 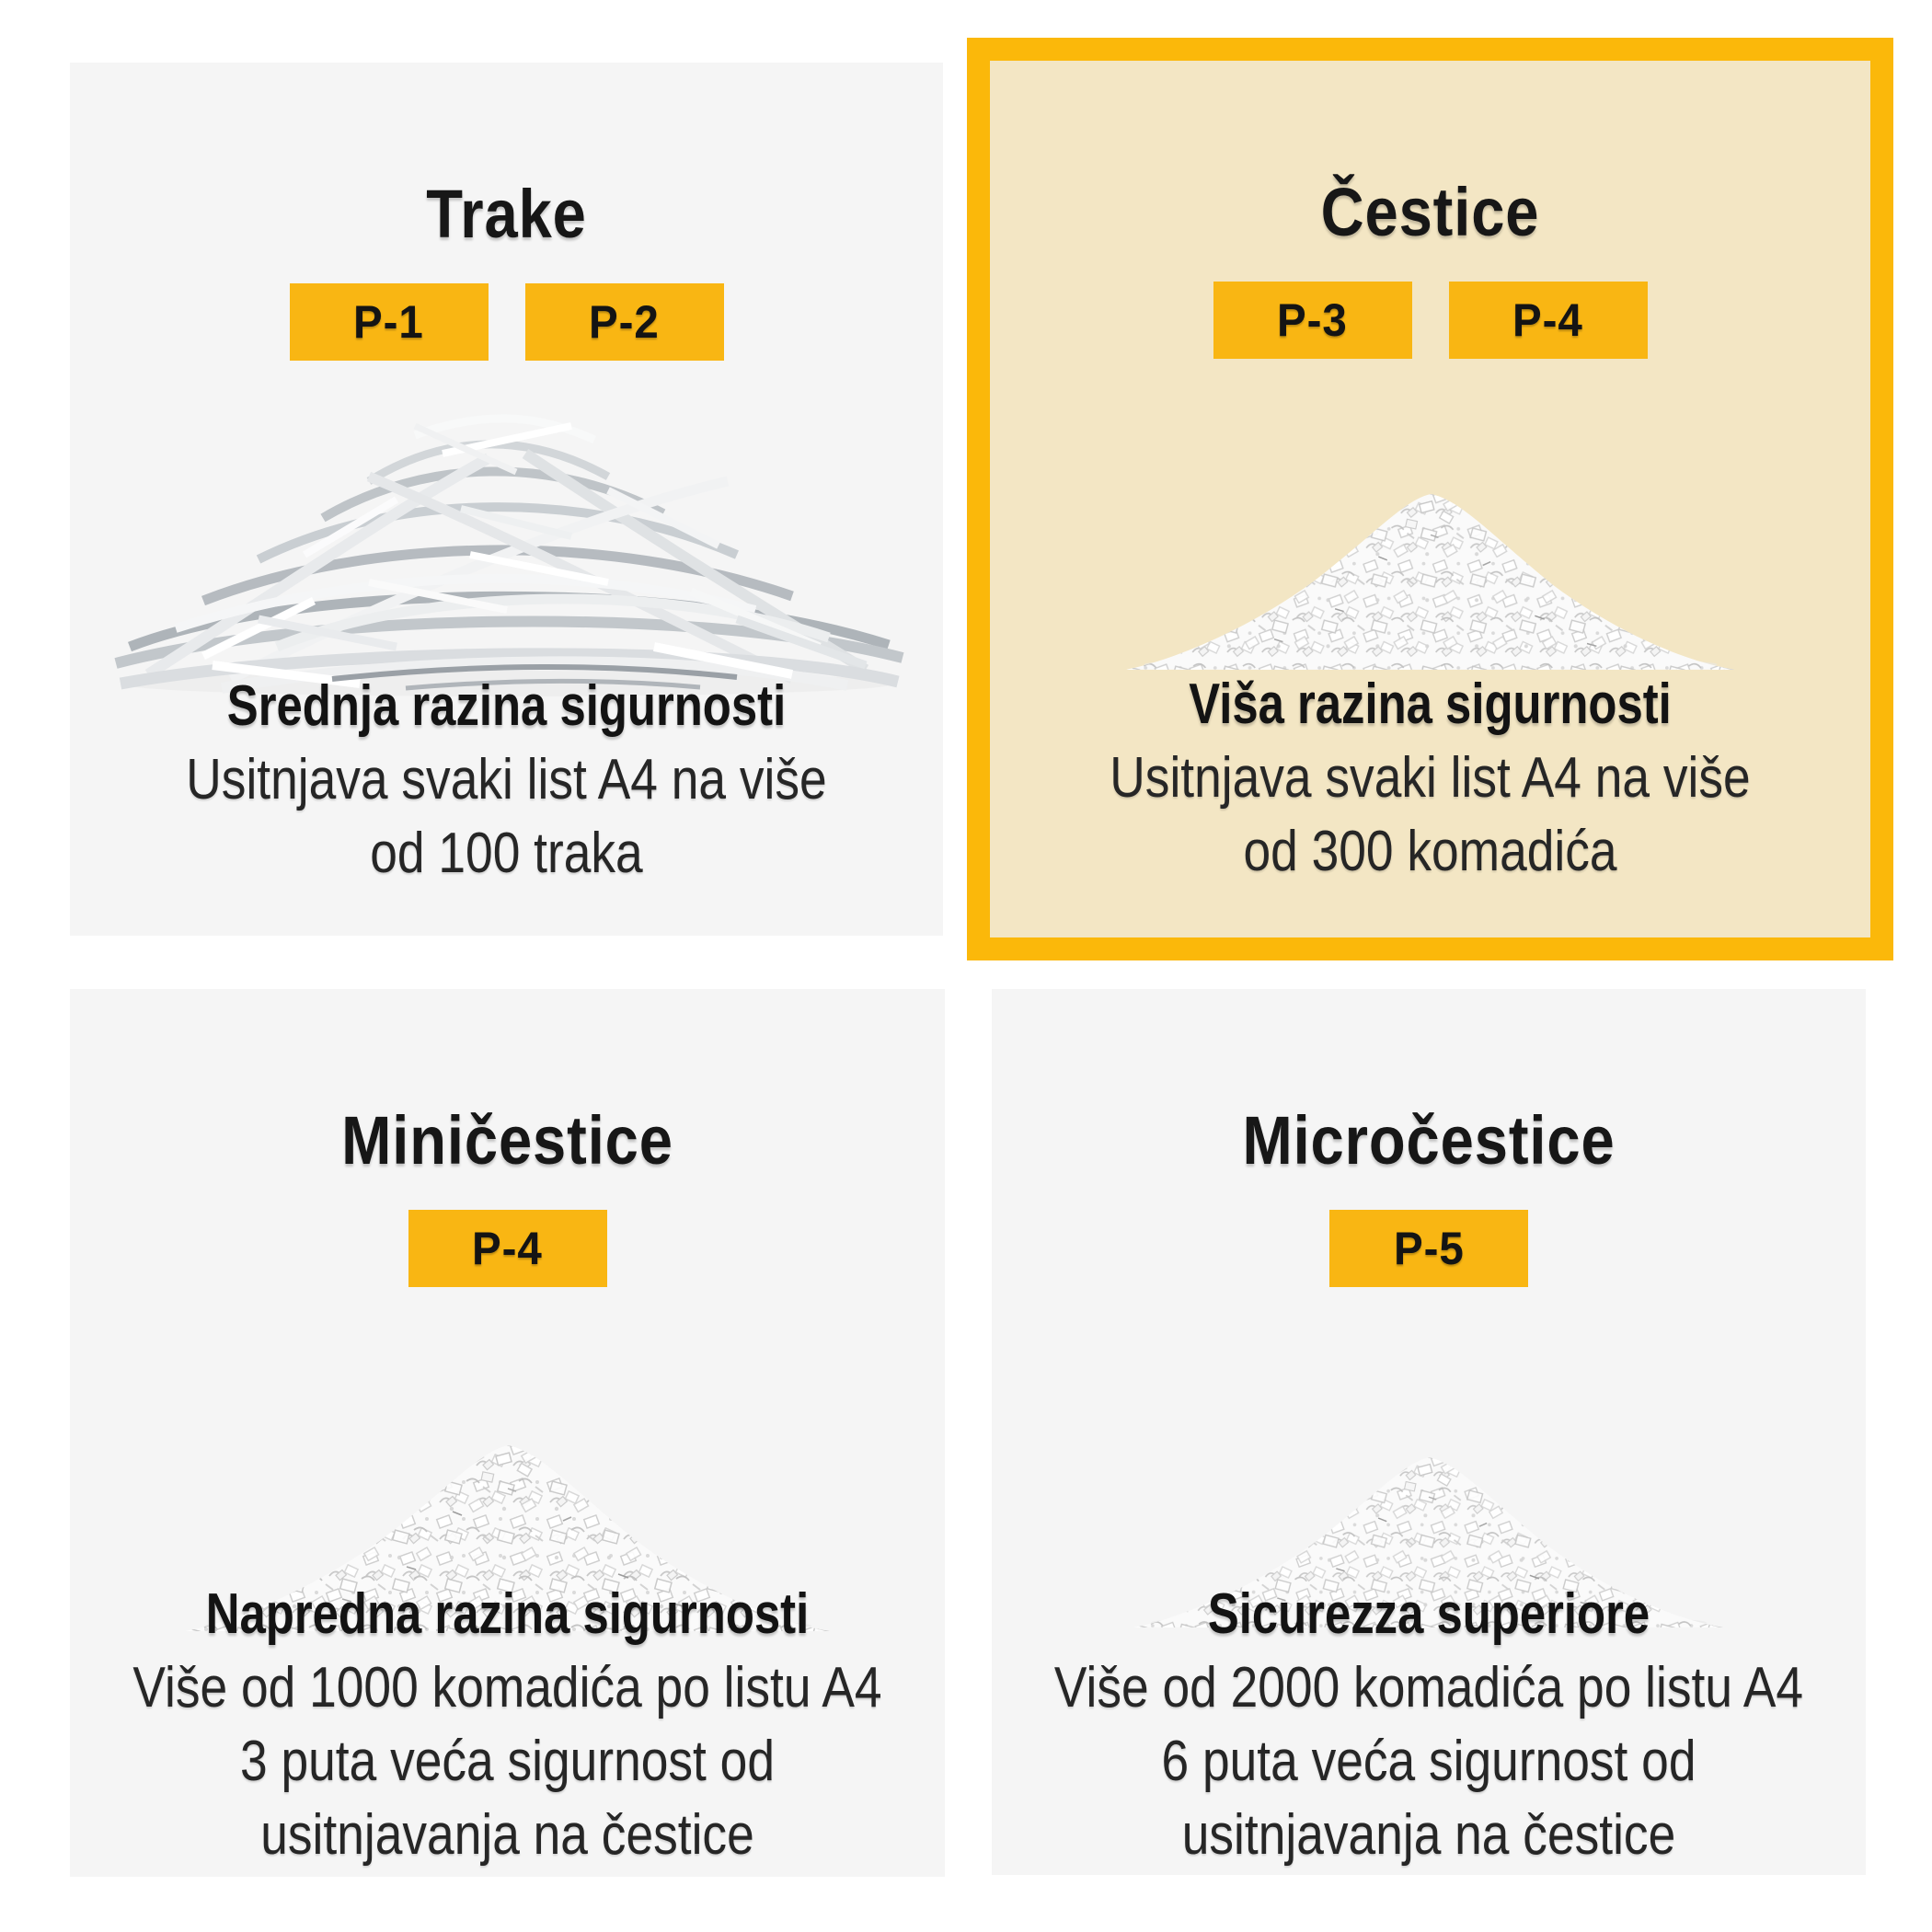 I want to click on badge-label: P-1, so click(x=388, y=322).